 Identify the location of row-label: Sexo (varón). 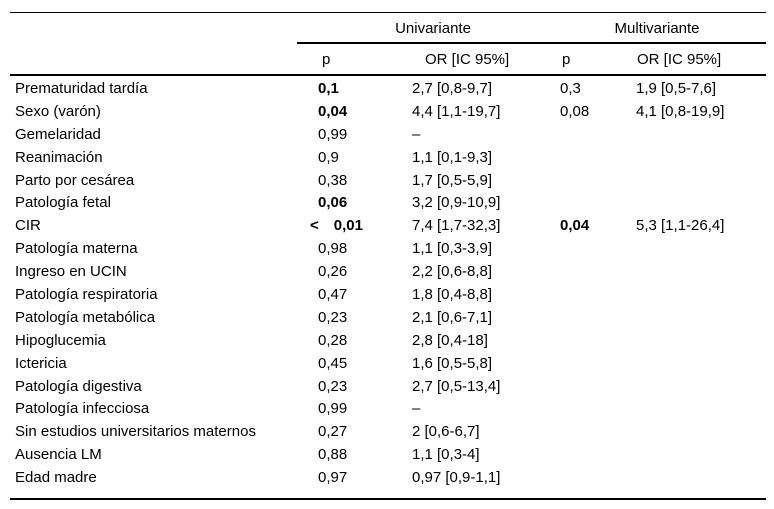
(58, 111).